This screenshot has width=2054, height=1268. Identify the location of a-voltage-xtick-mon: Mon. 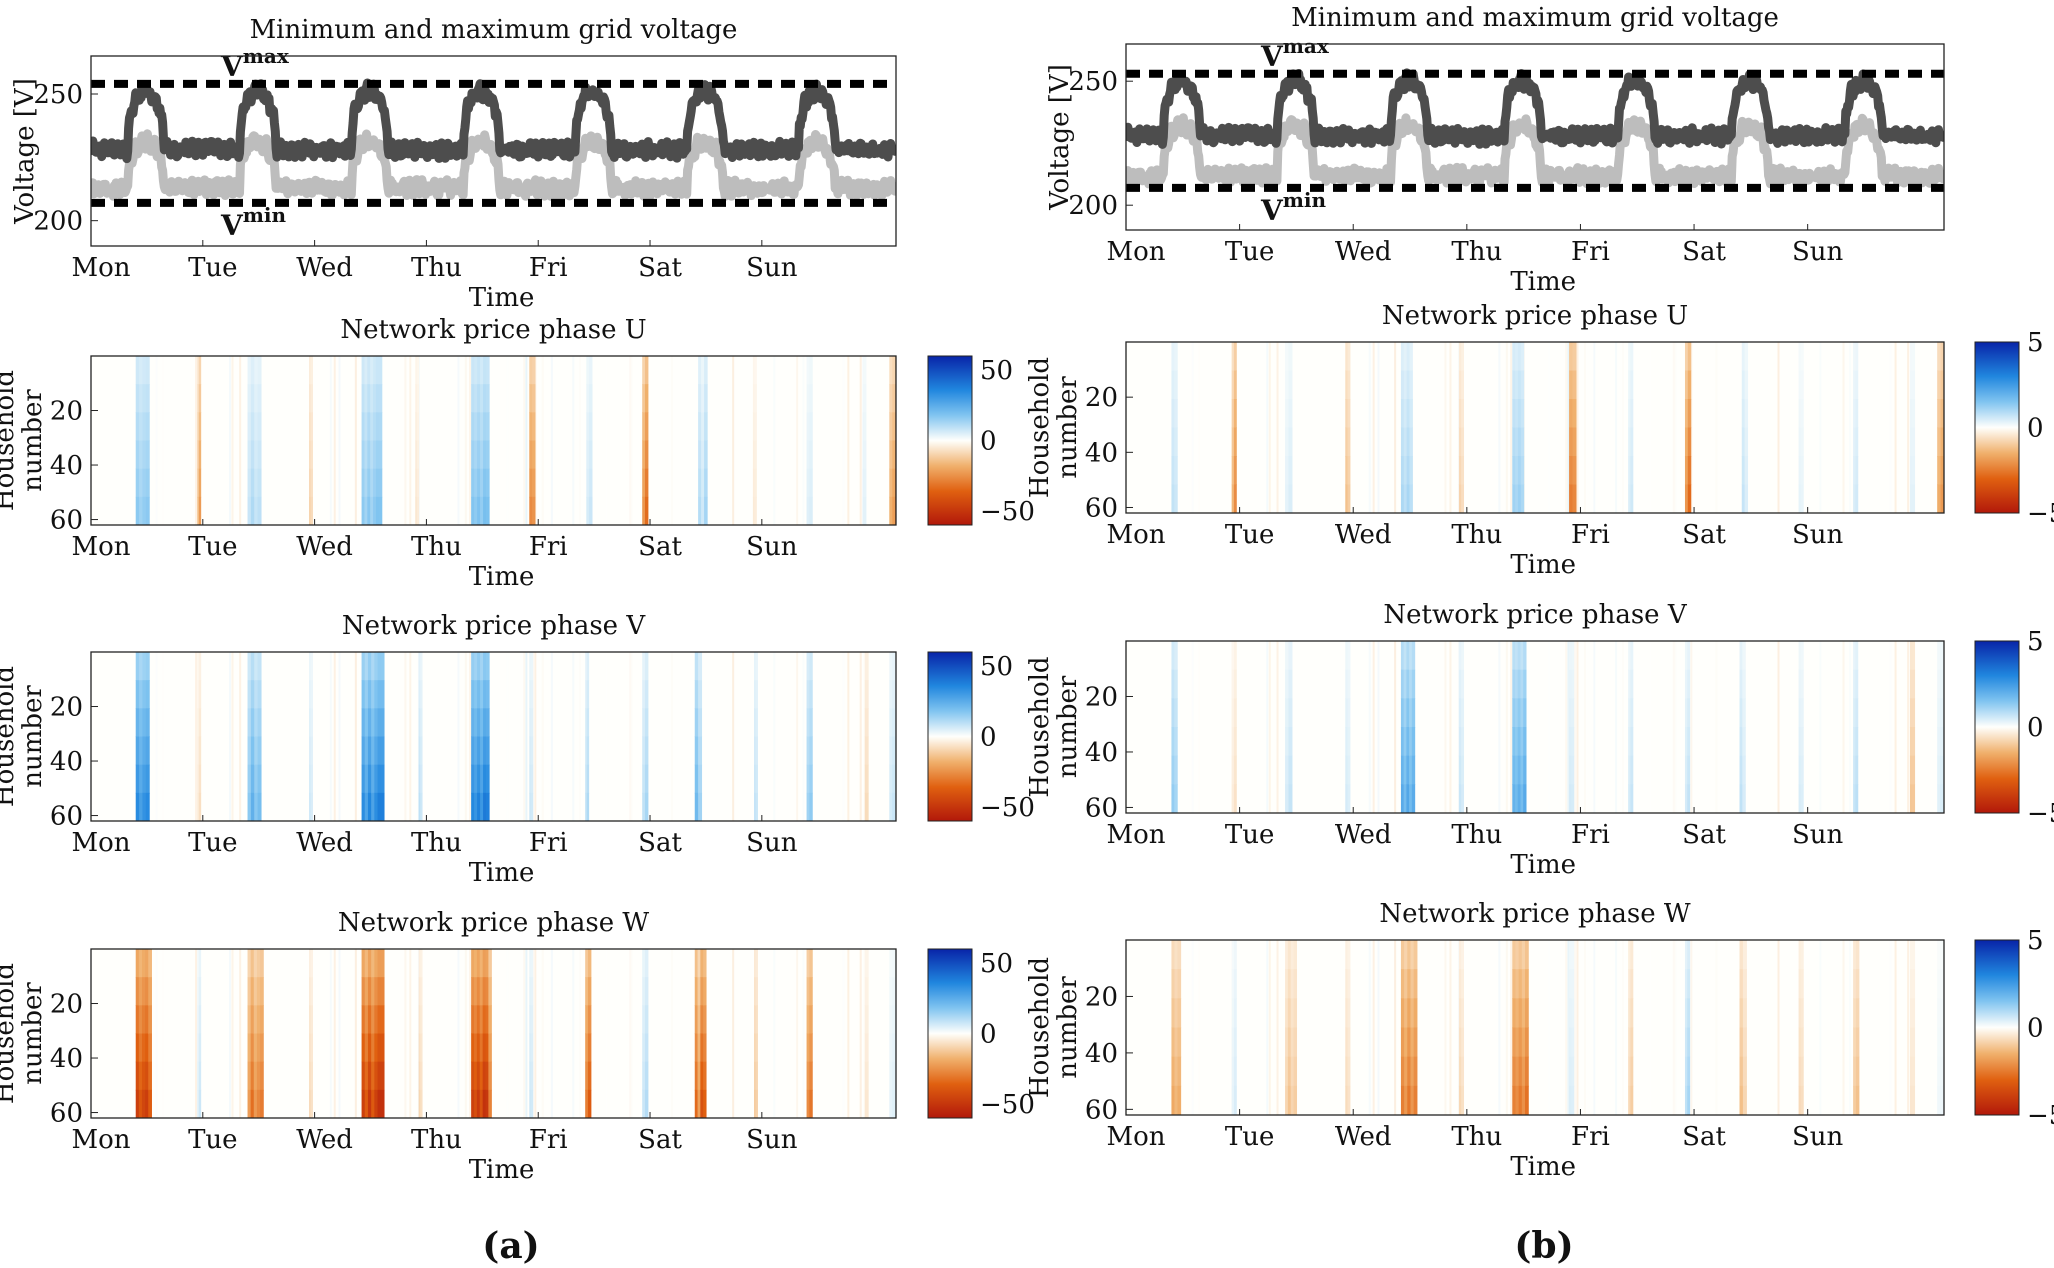
(100, 268).